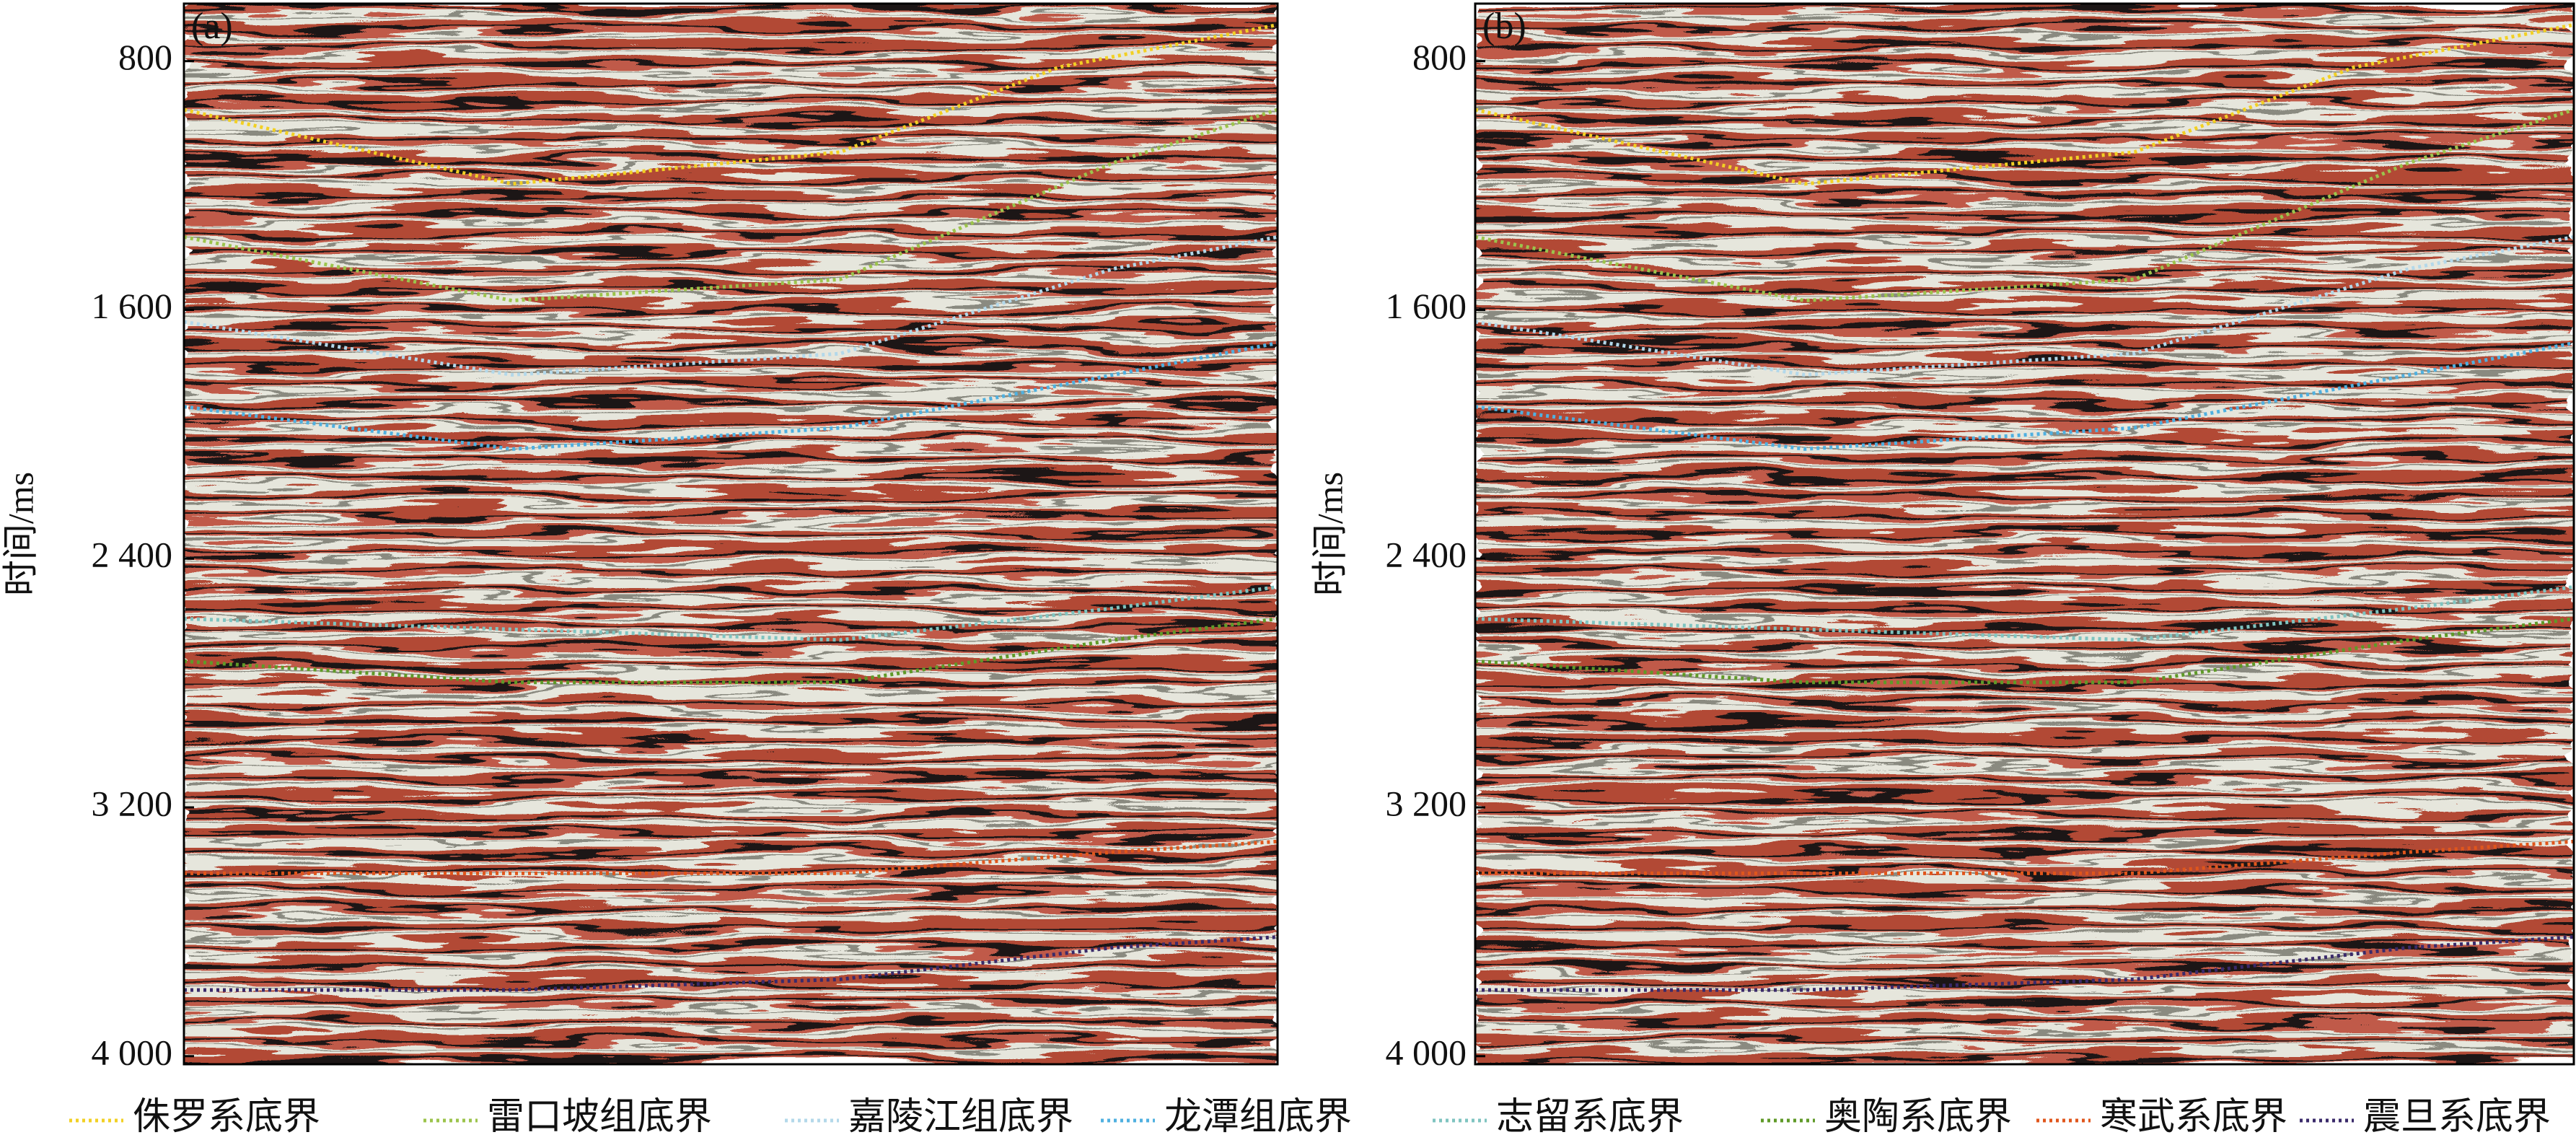  Describe the element at coordinates (1504, 26) in the screenshot. I see `panel-label: (b)` at that location.